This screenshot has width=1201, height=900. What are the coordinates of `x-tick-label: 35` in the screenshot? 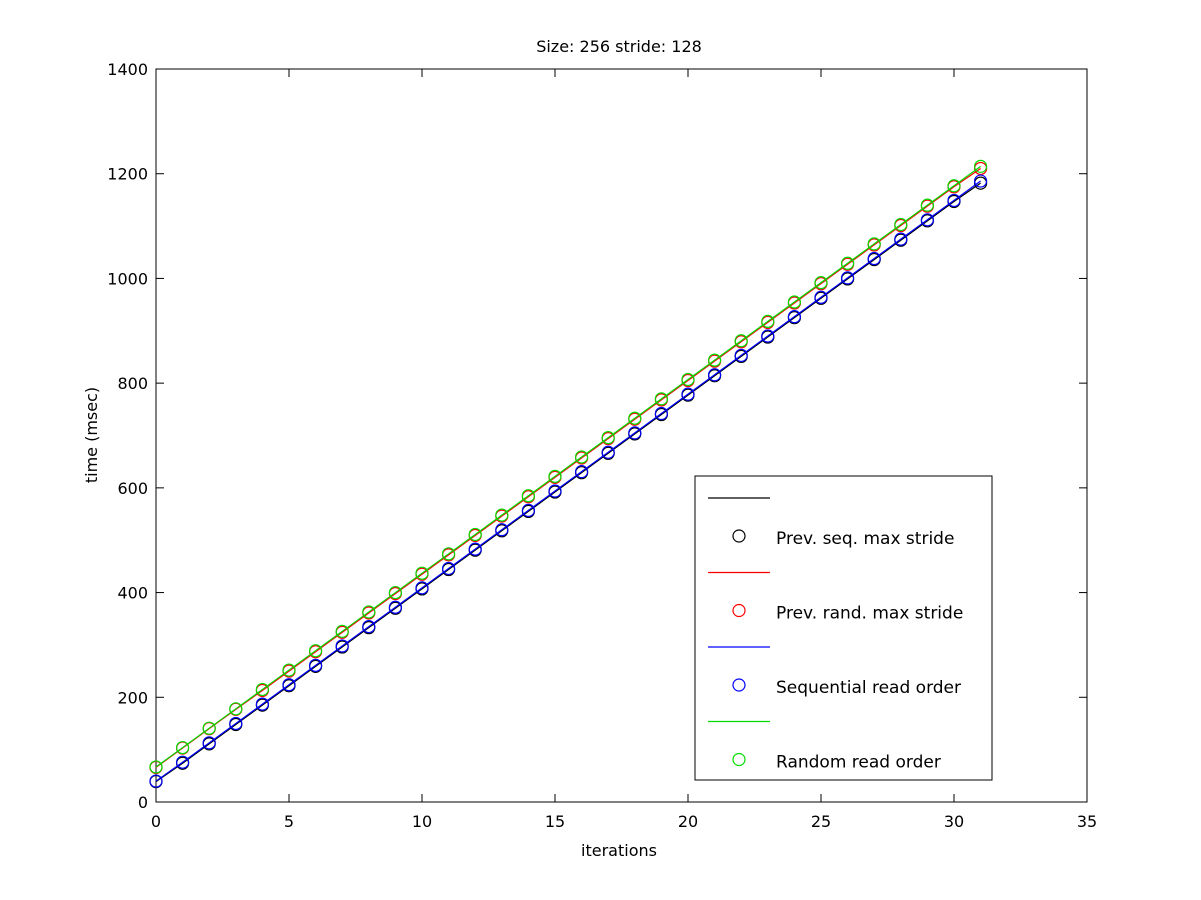 It's located at (1087, 821).